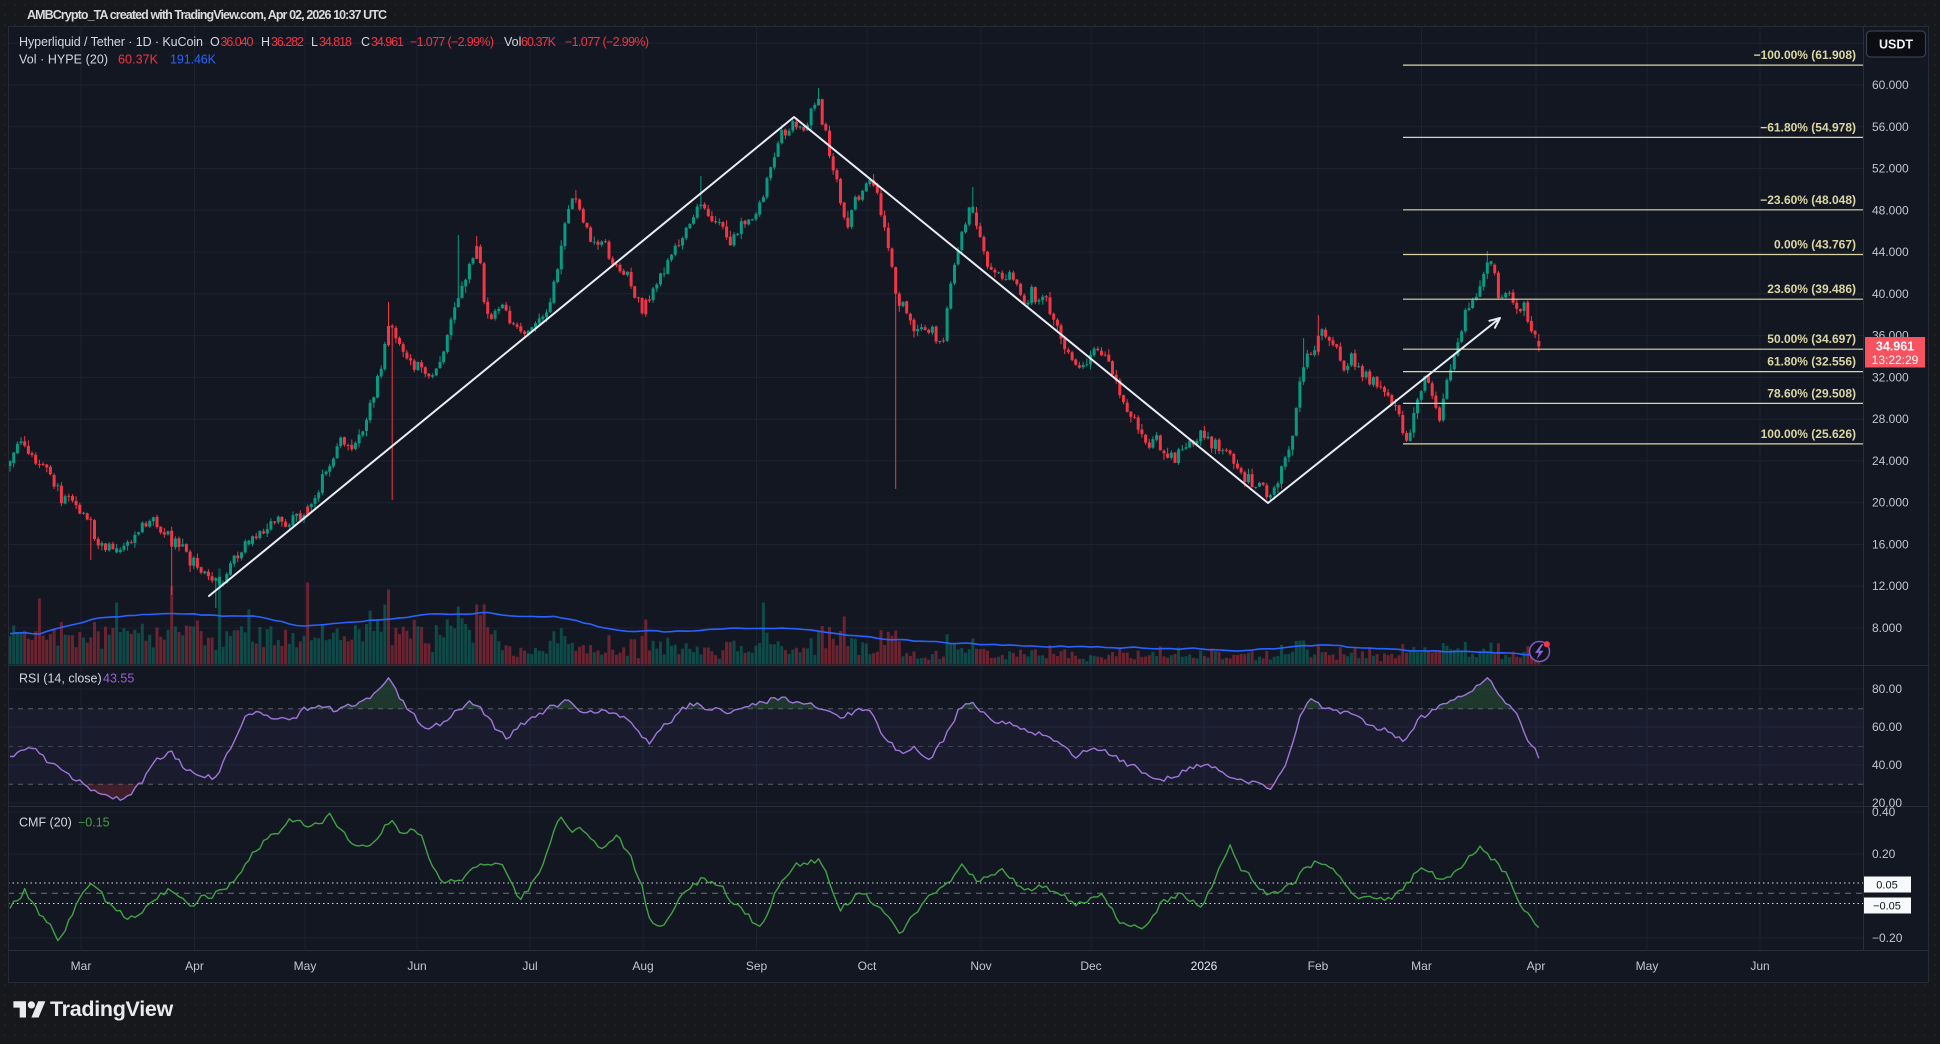 The image size is (1940, 1044). Describe the element at coordinates (94, 823) in the screenshot. I see `svg-text: −0.15` at that location.